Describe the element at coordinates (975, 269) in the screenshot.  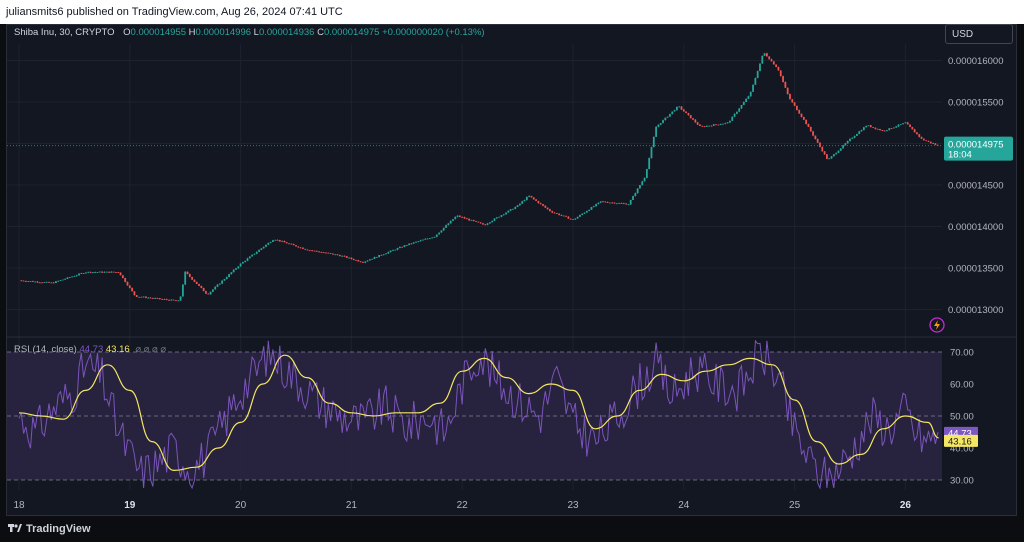
I see `price-tick-label: 0.000013500` at that location.